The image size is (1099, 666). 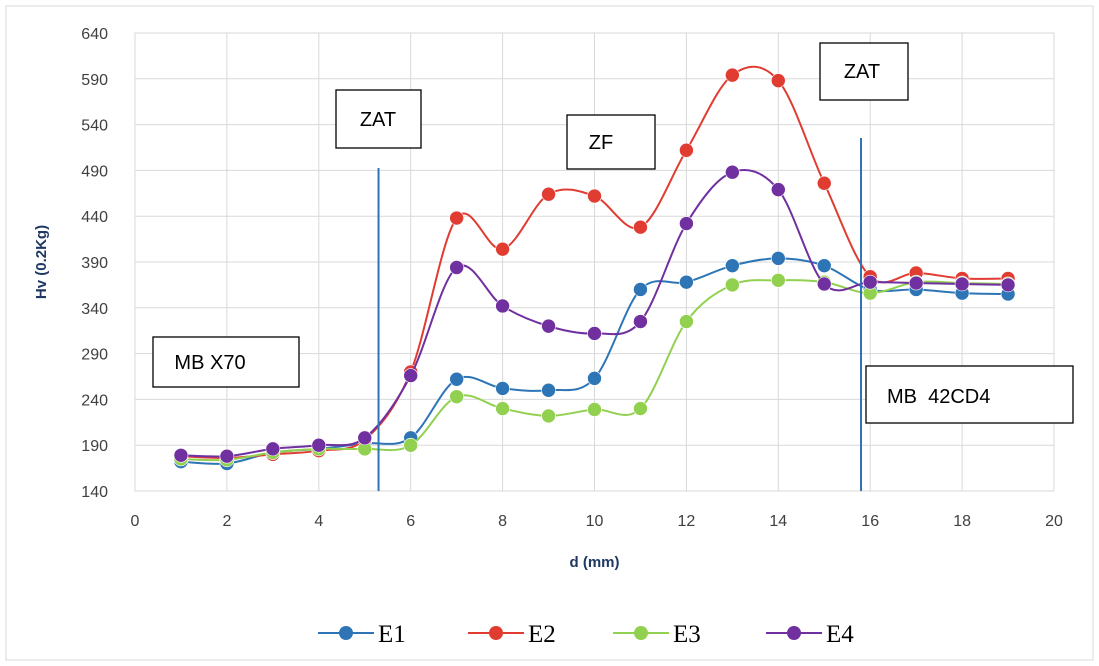 What do you see at coordinates (94, 355) in the screenshot?
I see `y-tick-label: 290` at bounding box center [94, 355].